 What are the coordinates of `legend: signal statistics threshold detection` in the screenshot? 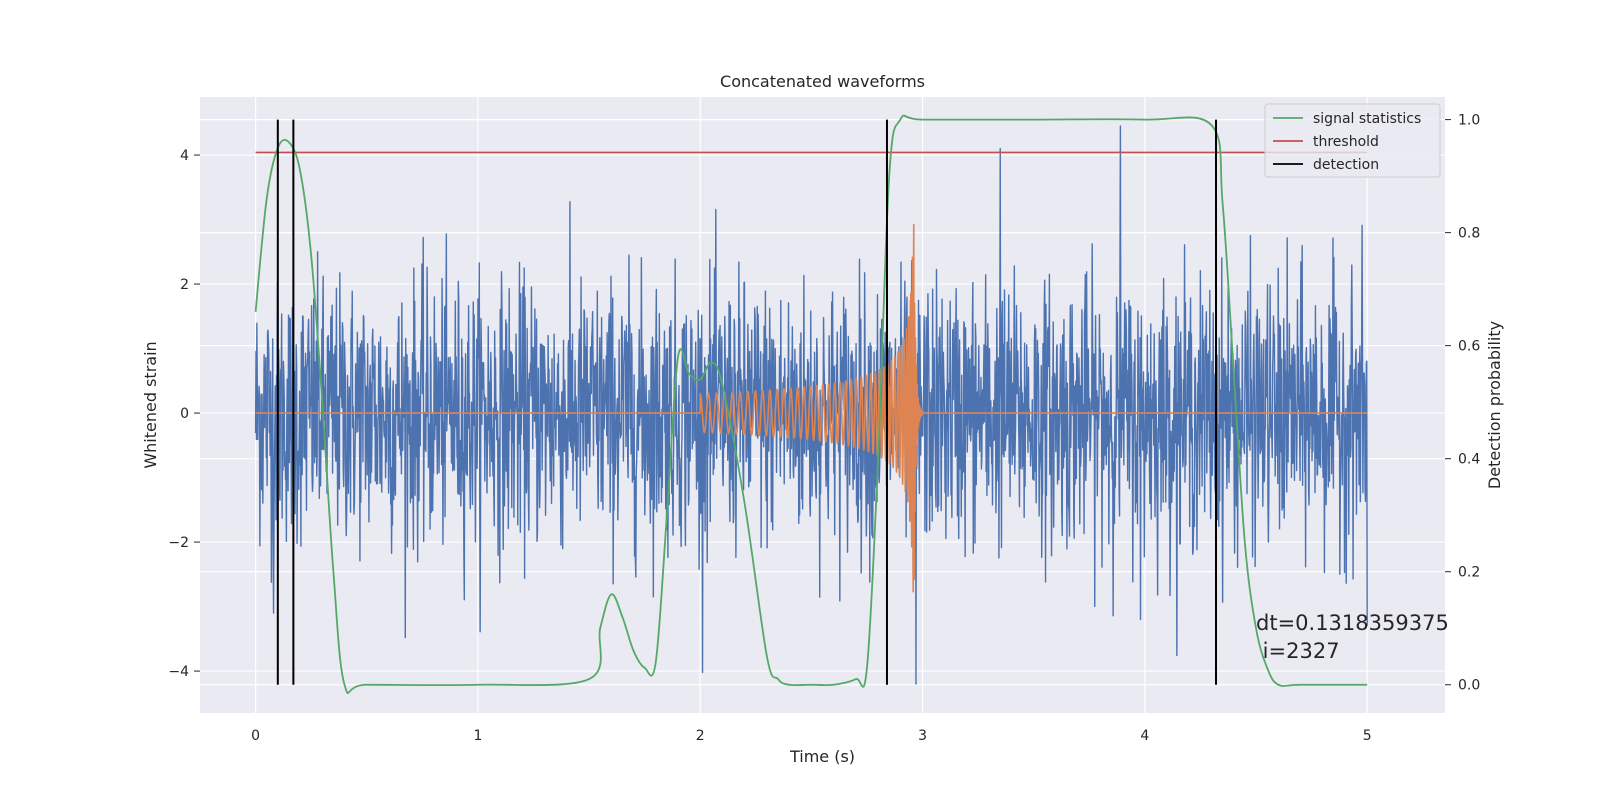 It's located at (1352, 140).